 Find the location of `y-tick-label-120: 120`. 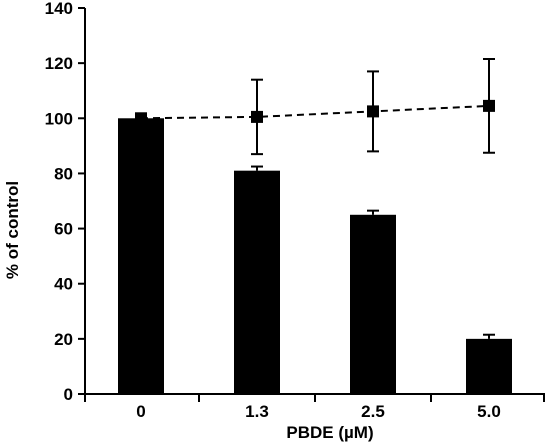

y-tick-label-120: 120 is located at coordinates (59, 63).